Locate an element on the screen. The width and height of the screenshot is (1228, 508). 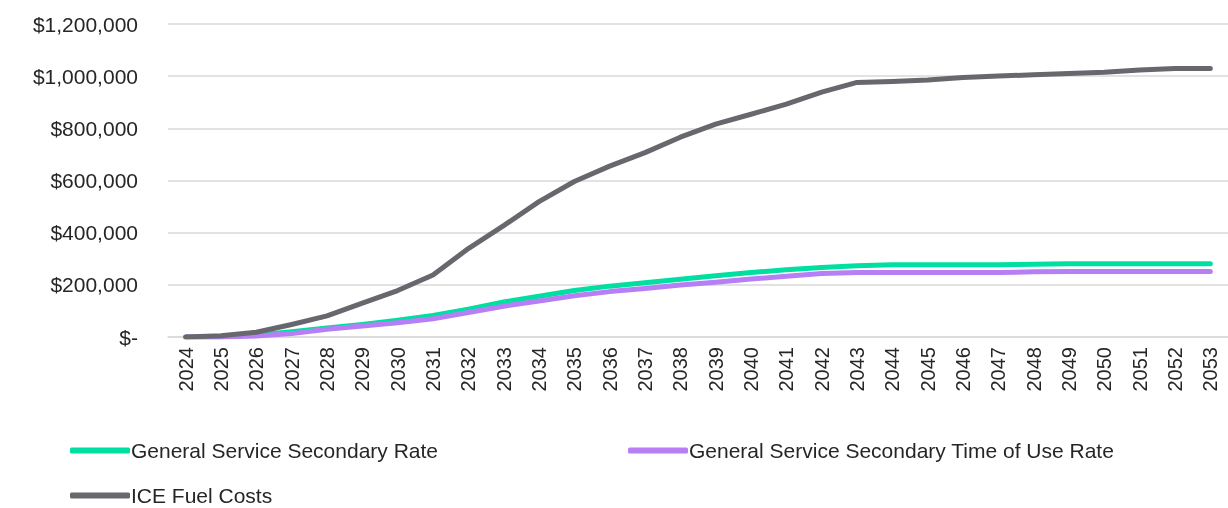
x-tick-label: 2053 is located at coordinates (1210, 369).